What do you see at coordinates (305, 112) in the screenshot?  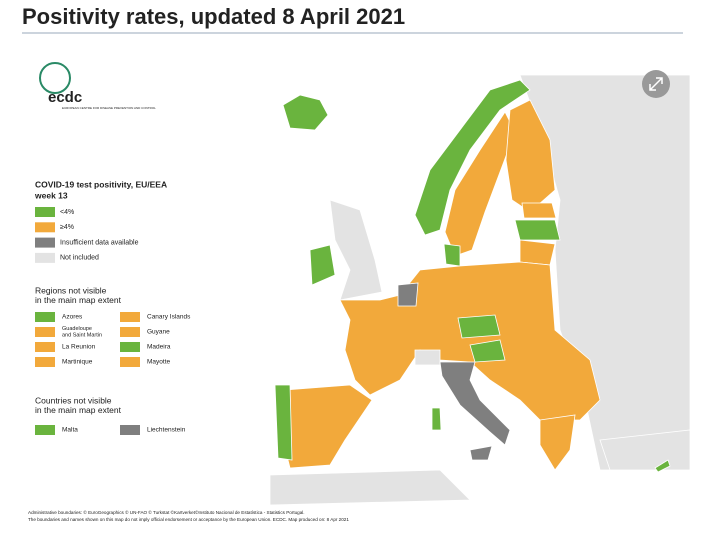 I see `iceland` at bounding box center [305, 112].